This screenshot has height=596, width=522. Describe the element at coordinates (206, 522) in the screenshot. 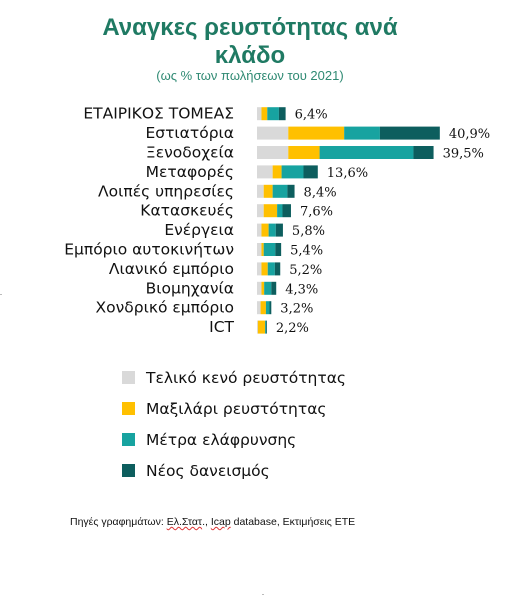

I see `source-sep: .,` at that location.